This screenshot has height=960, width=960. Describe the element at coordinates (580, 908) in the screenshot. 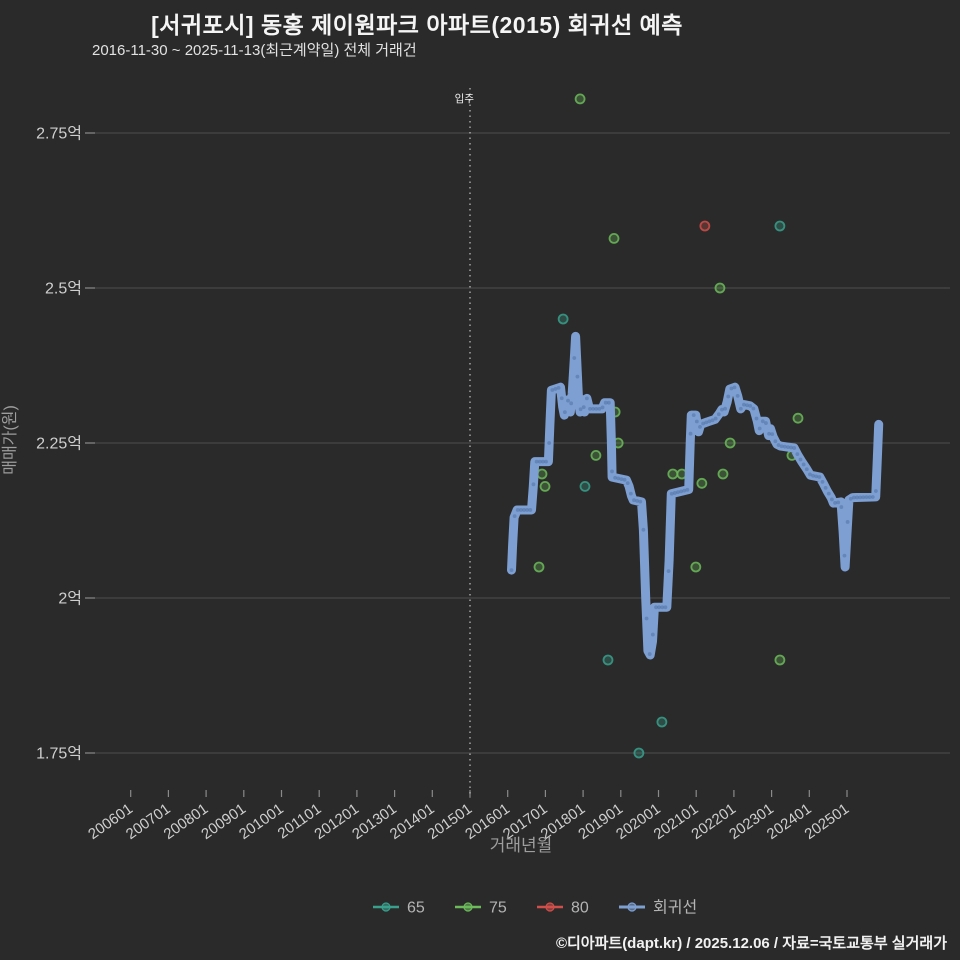

I see `legend-label: 80` at that location.